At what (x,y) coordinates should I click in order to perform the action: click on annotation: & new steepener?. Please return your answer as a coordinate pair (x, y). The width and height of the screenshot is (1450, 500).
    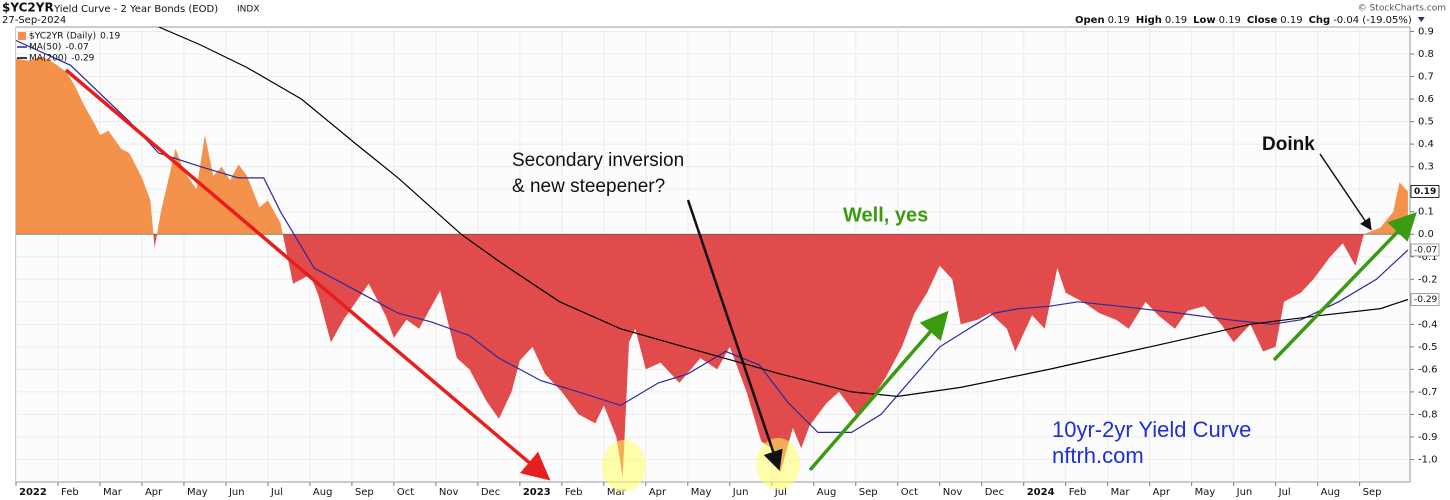
    Looking at the image, I should click on (588, 186).